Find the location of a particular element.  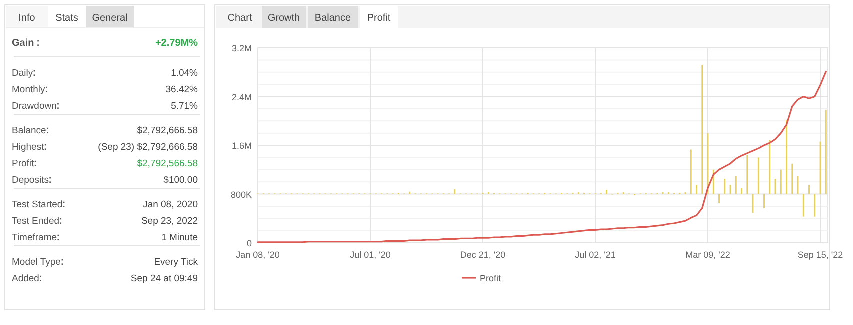

y-tick-label: 2.4M is located at coordinates (242, 97).